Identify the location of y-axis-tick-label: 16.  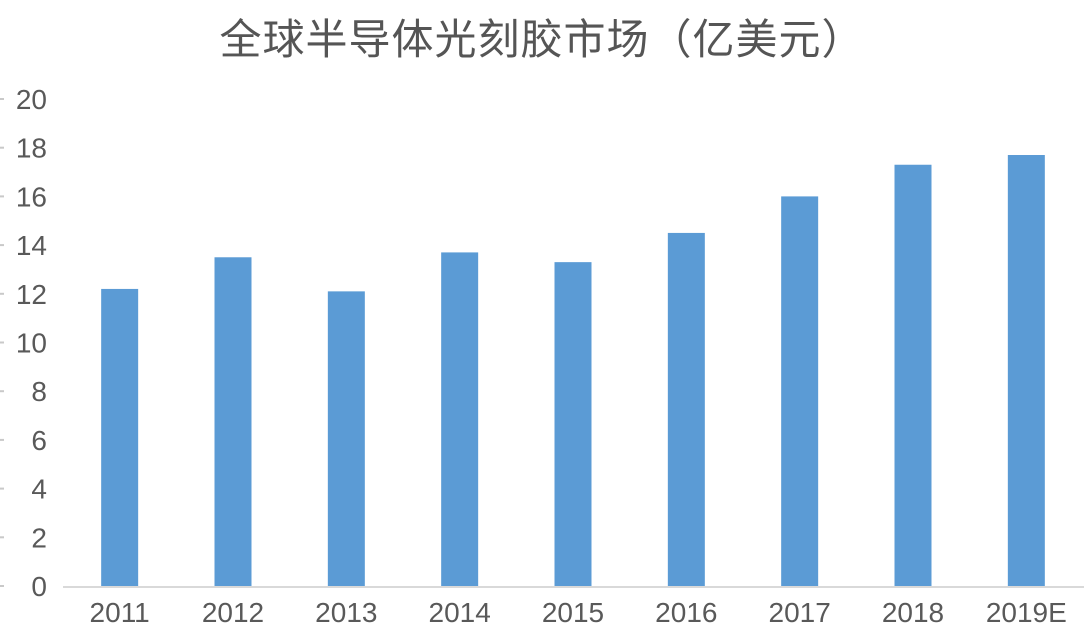
(31, 196).